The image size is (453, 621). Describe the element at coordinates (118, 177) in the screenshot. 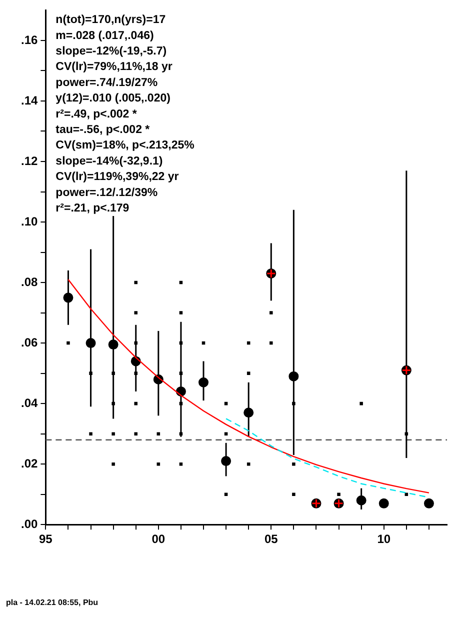

I see `annotation: CV(lr)=119%,39%,22 yr` at that location.